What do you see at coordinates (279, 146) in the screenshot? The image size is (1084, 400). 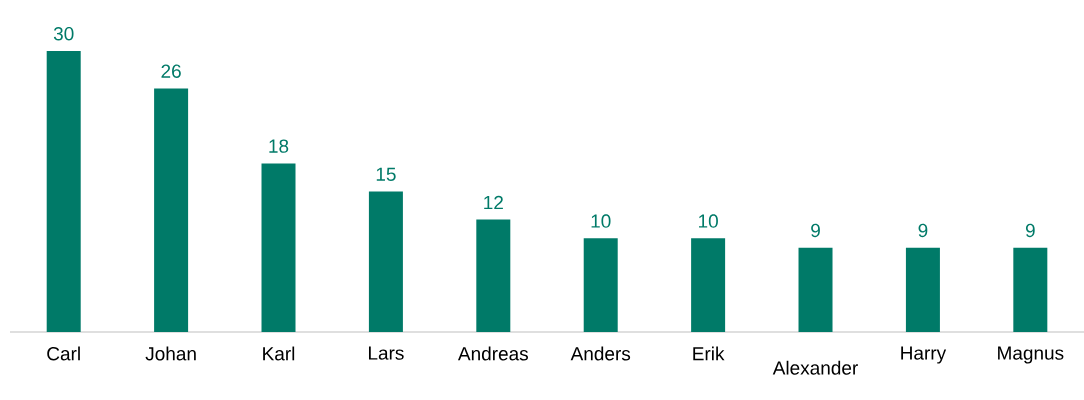 I see `data-label: 18` at bounding box center [279, 146].